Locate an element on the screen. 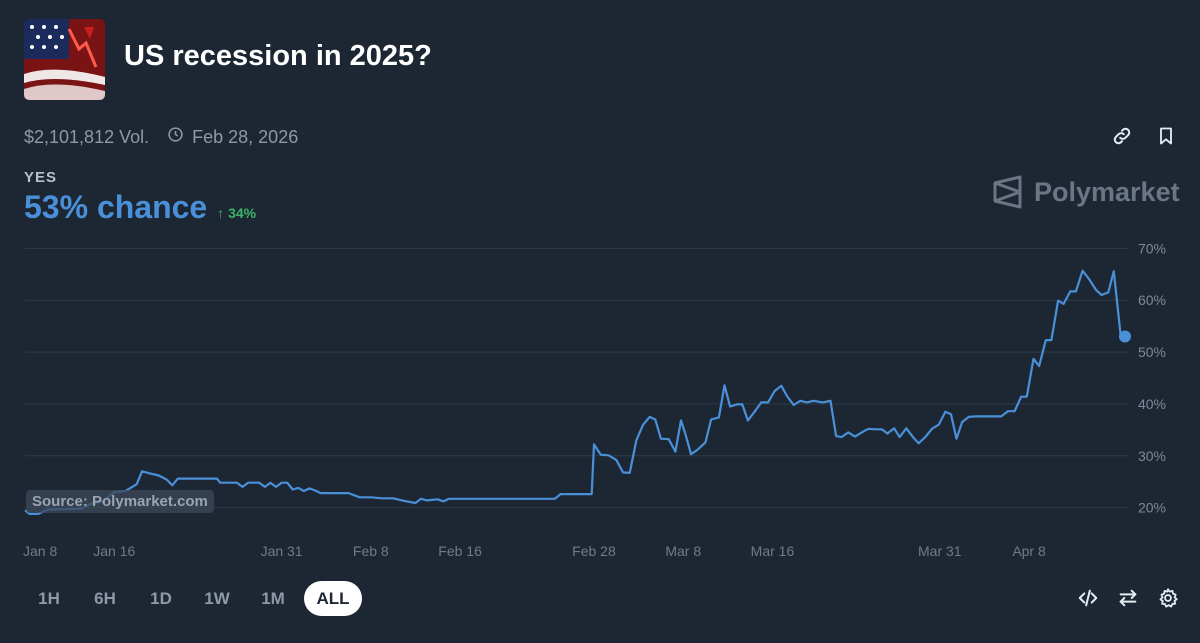 This screenshot has height=643, width=1200. x-tick-label: Apr 8 is located at coordinates (1029, 551).